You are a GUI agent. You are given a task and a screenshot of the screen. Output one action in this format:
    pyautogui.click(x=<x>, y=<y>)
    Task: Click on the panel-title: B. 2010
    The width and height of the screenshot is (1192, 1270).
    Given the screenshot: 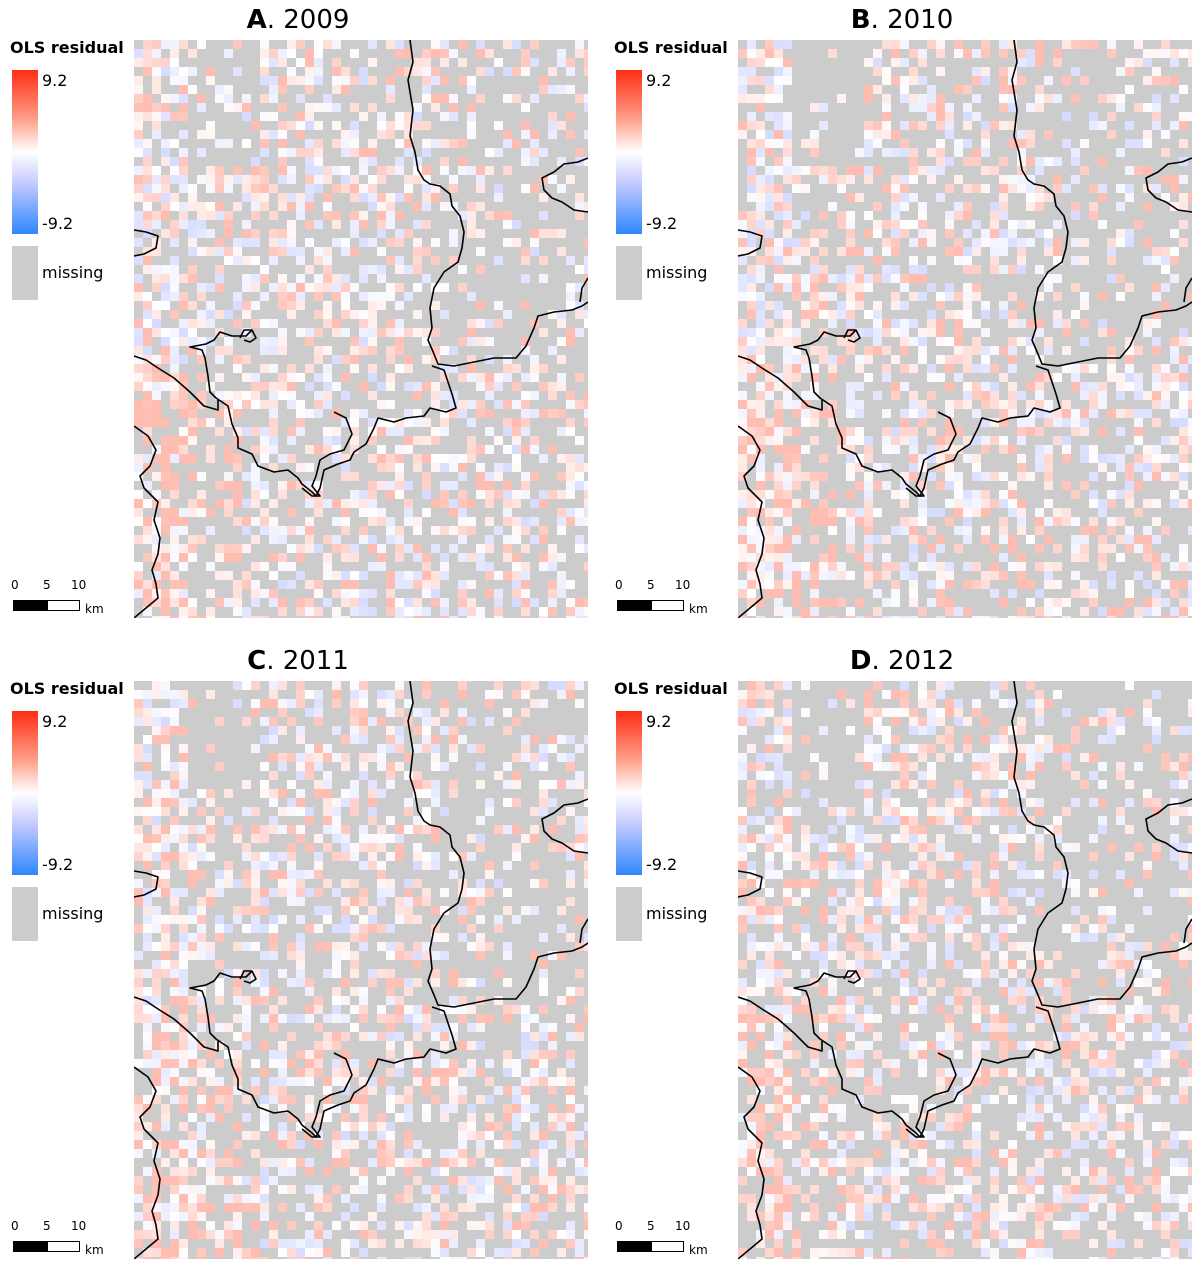 What is the action you would take?
    pyautogui.click(x=898, y=20)
    